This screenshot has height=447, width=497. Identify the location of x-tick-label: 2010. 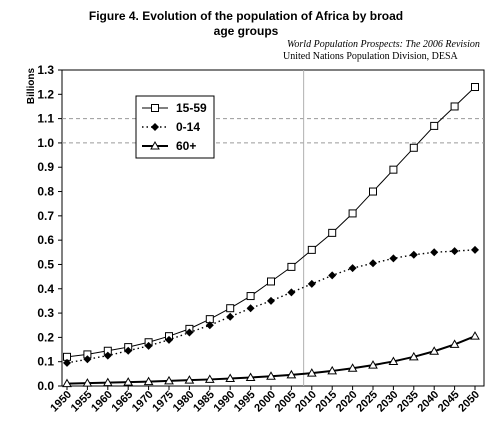
(306, 402).